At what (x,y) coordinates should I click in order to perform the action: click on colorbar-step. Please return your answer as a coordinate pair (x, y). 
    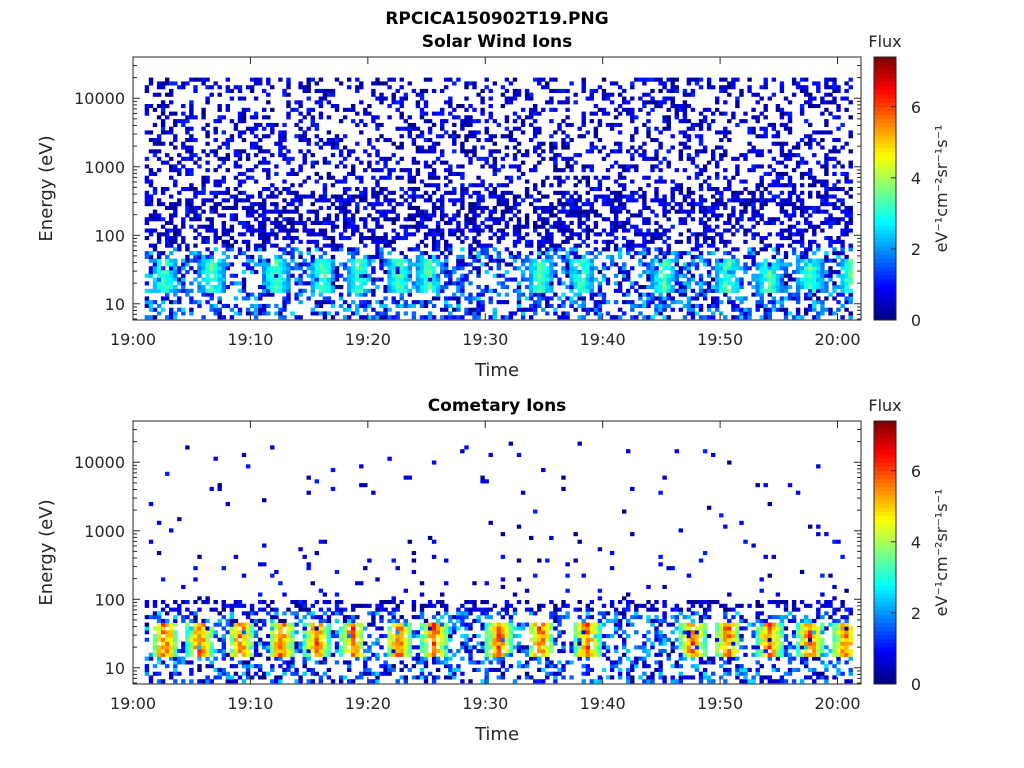
    Looking at the image, I should click on (885, 318).